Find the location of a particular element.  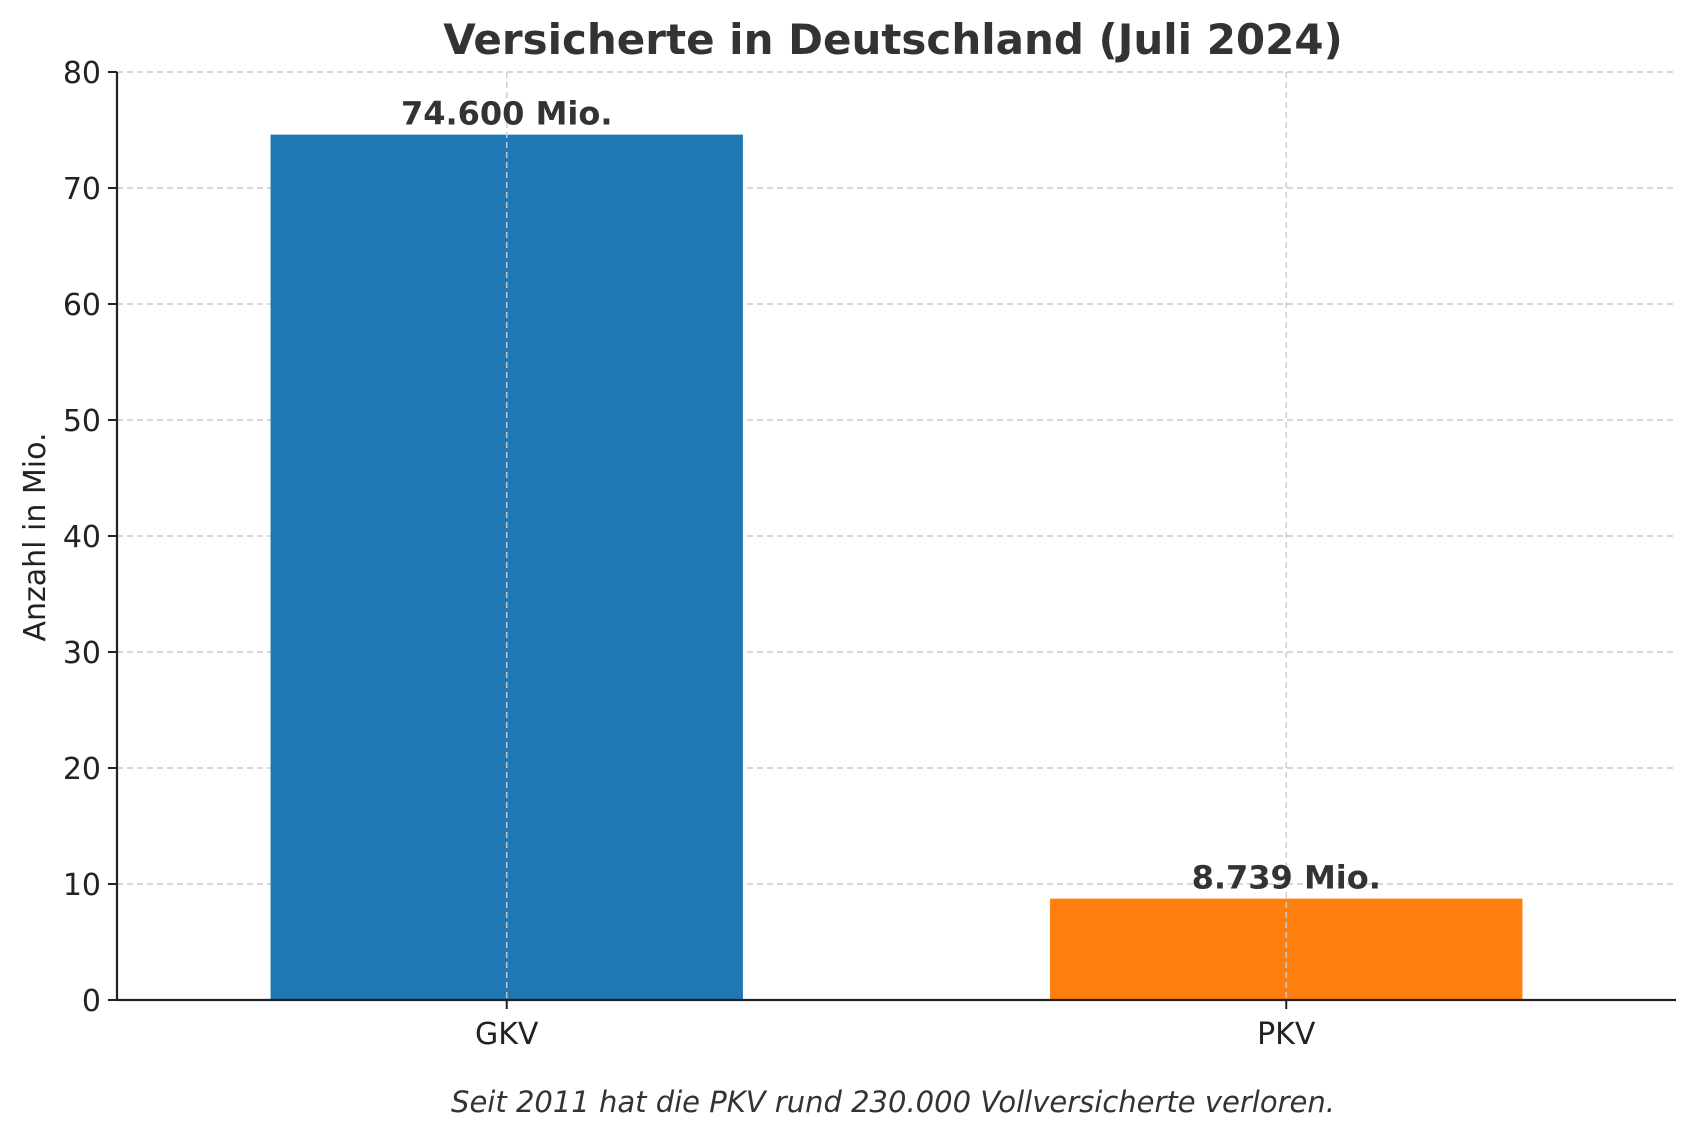

y-tick-label: 80 is located at coordinates (82, 73).